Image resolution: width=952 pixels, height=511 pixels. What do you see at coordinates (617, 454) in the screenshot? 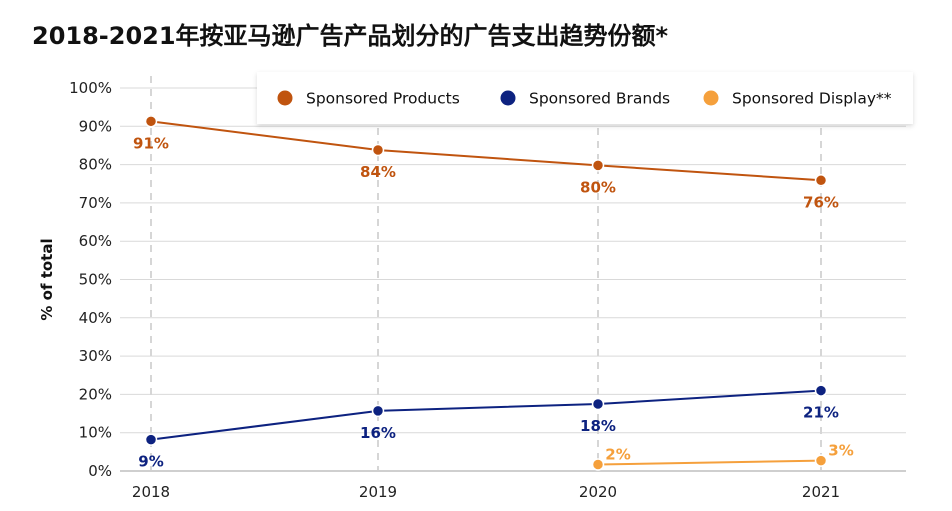
I see `data-label: 2%` at bounding box center [617, 454].